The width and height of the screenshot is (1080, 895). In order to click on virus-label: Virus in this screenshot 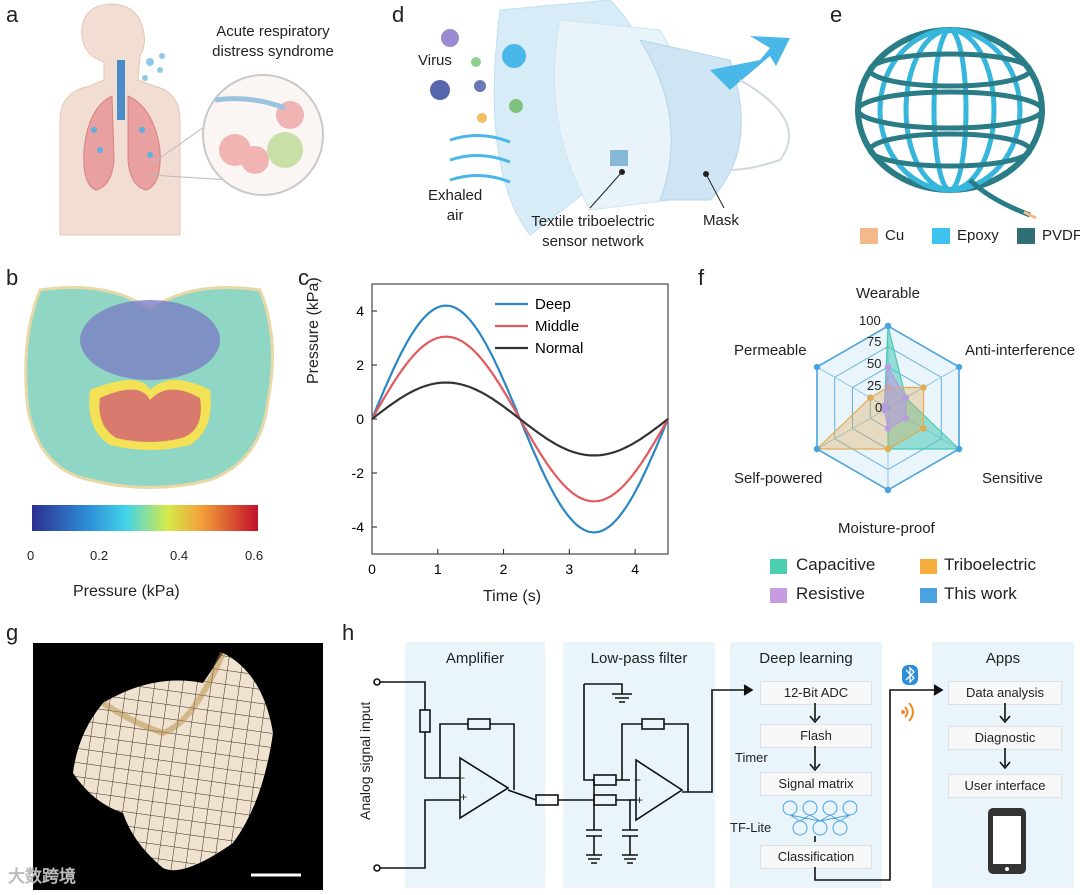, I will do `click(435, 60)`.